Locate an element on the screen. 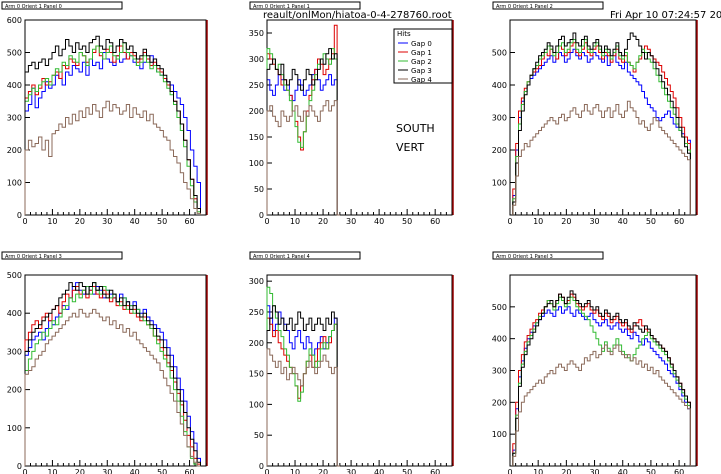 The height and width of the screenshot is (474, 721). legend-box is located at coordinates (423, 56).